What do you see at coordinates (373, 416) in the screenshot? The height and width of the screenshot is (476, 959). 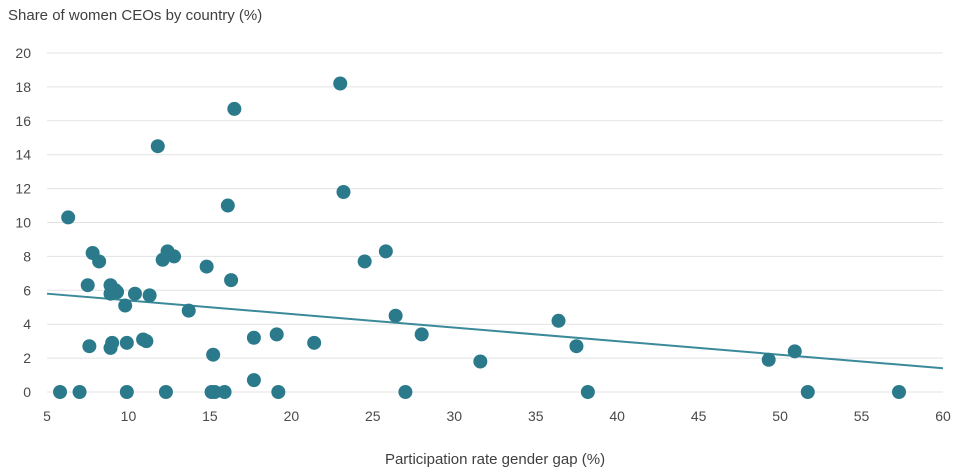 I see `x-tick-label: 25` at bounding box center [373, 416].